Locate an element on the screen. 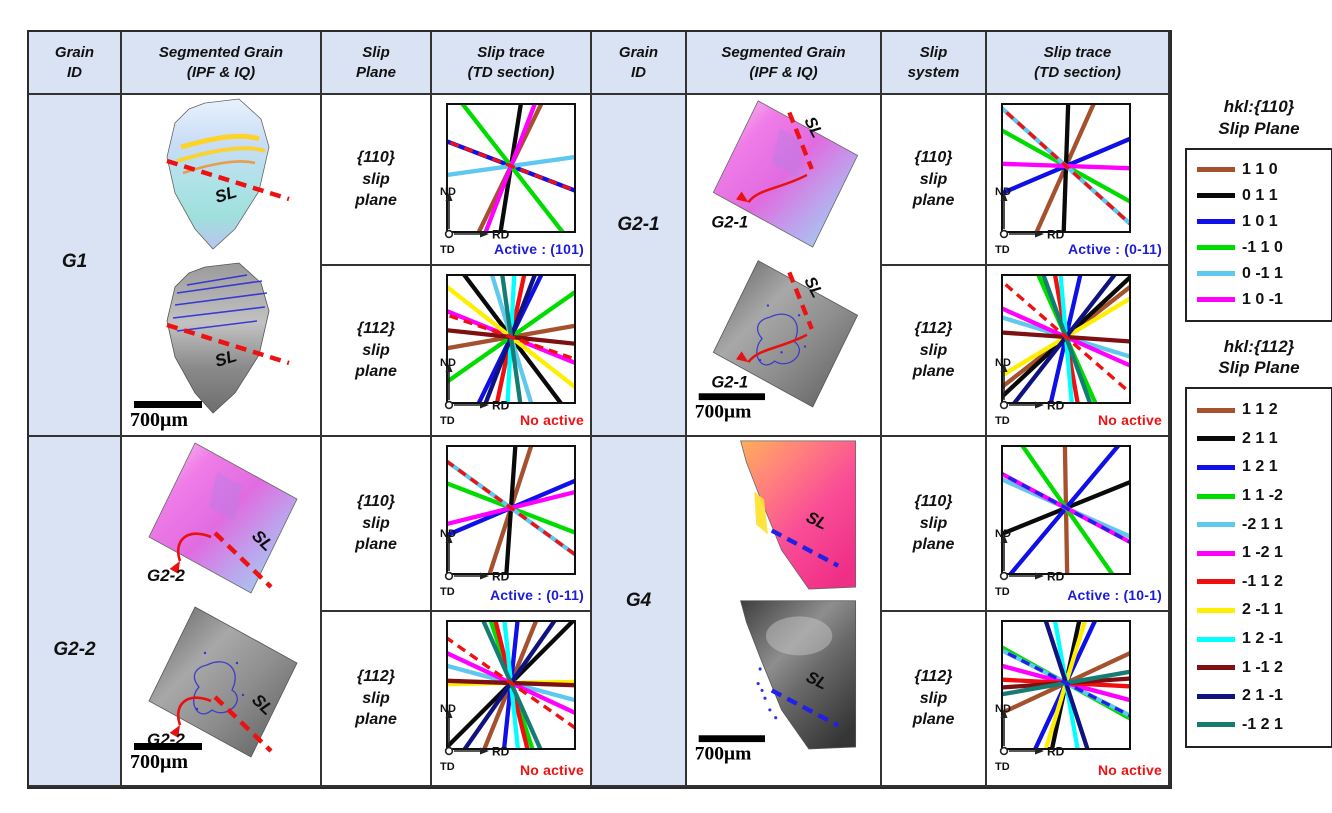 Image resolution: width=1332 pixels, height=813 pixels. header-line1: Segmented Grain is located at coordinates (783, 52).